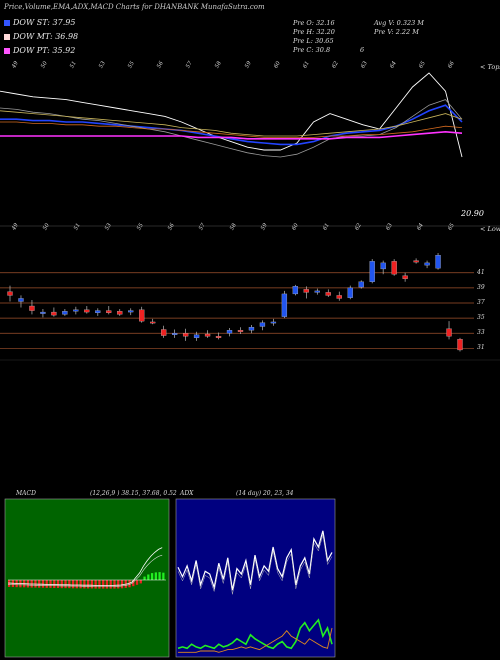  Describe the element at coordinates (313, 41) in the screenshot. I see `stat-pre-low: Pre L: 30.65` at that location.